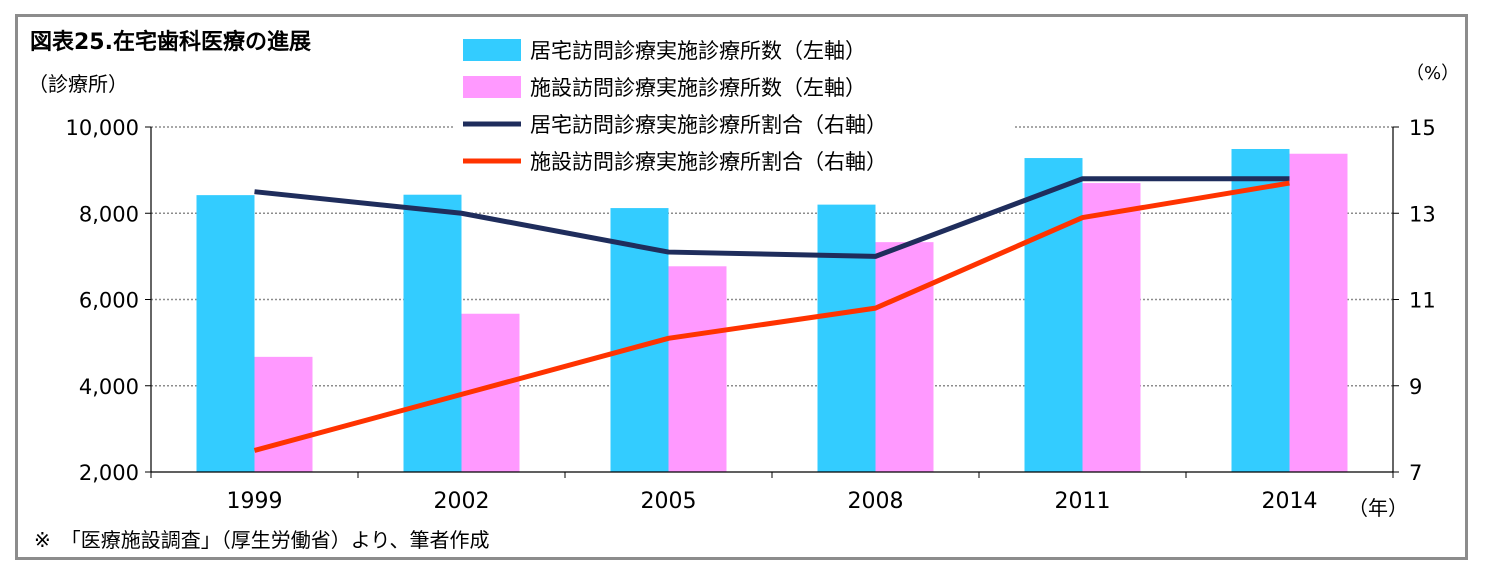  What do you see at coordinates (1422, 214) in the screenshot?
I see `right-tick-label: 13` at bounding box center [1422, 214].